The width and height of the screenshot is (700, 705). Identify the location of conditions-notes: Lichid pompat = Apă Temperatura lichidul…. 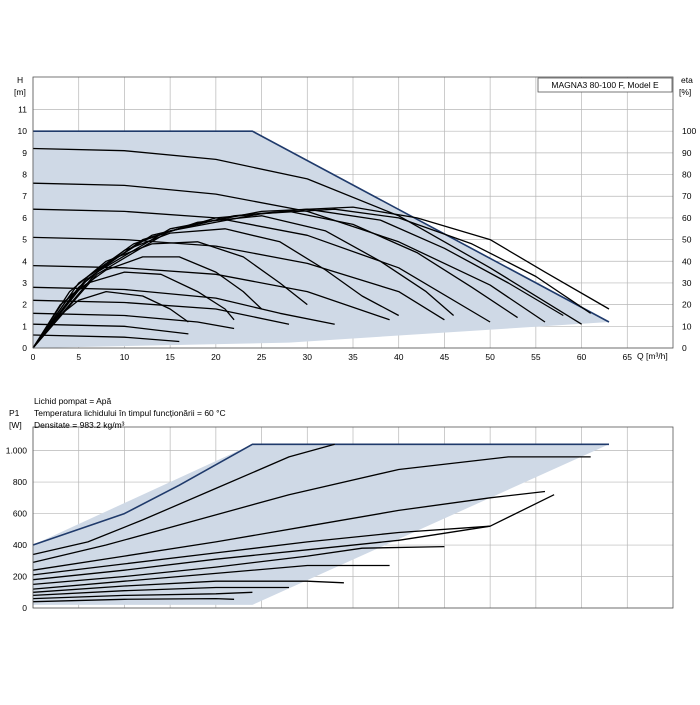
(130, 413).